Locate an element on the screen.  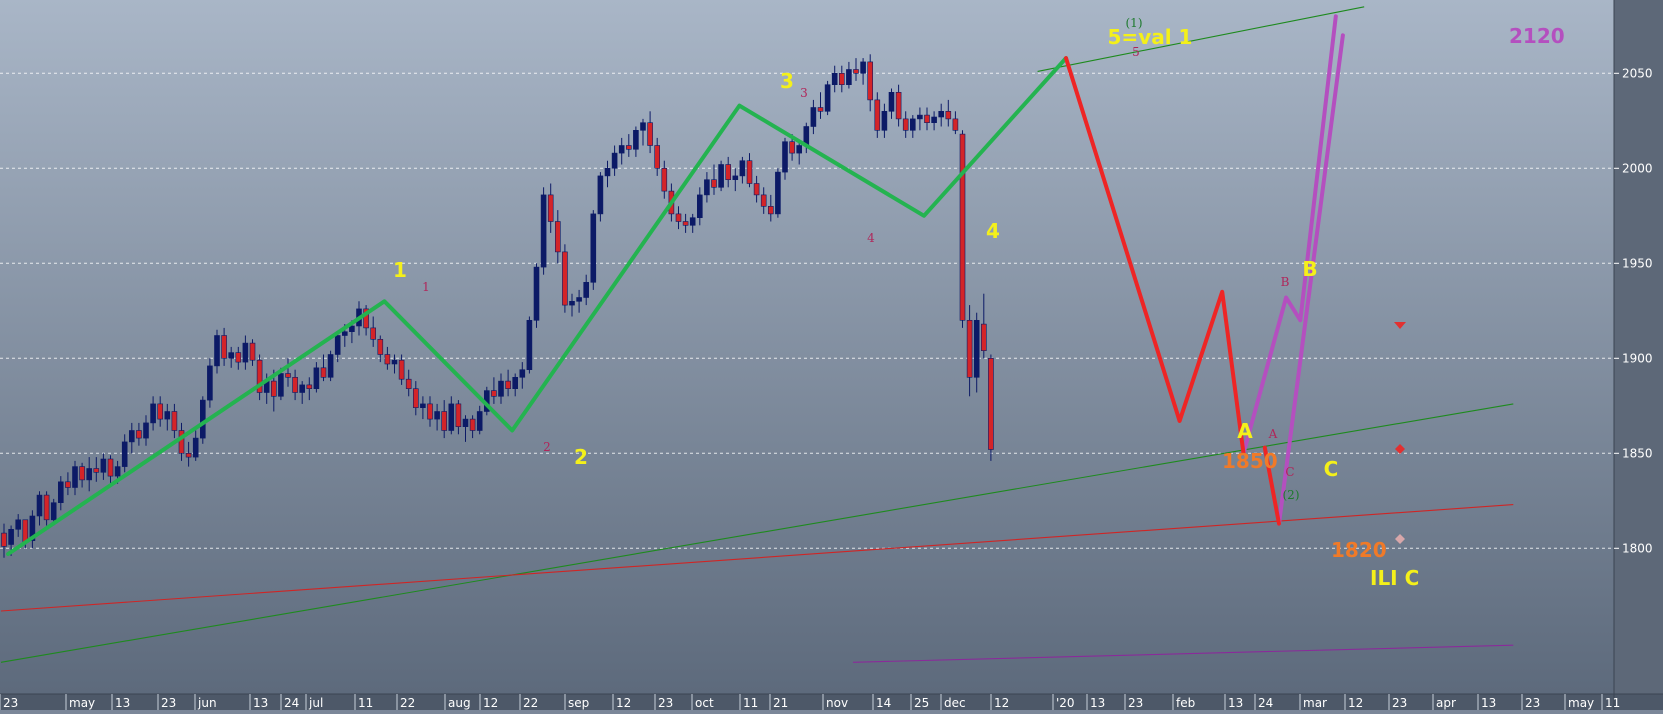
small-label-1: 1 is located at coordinates (426, 287).